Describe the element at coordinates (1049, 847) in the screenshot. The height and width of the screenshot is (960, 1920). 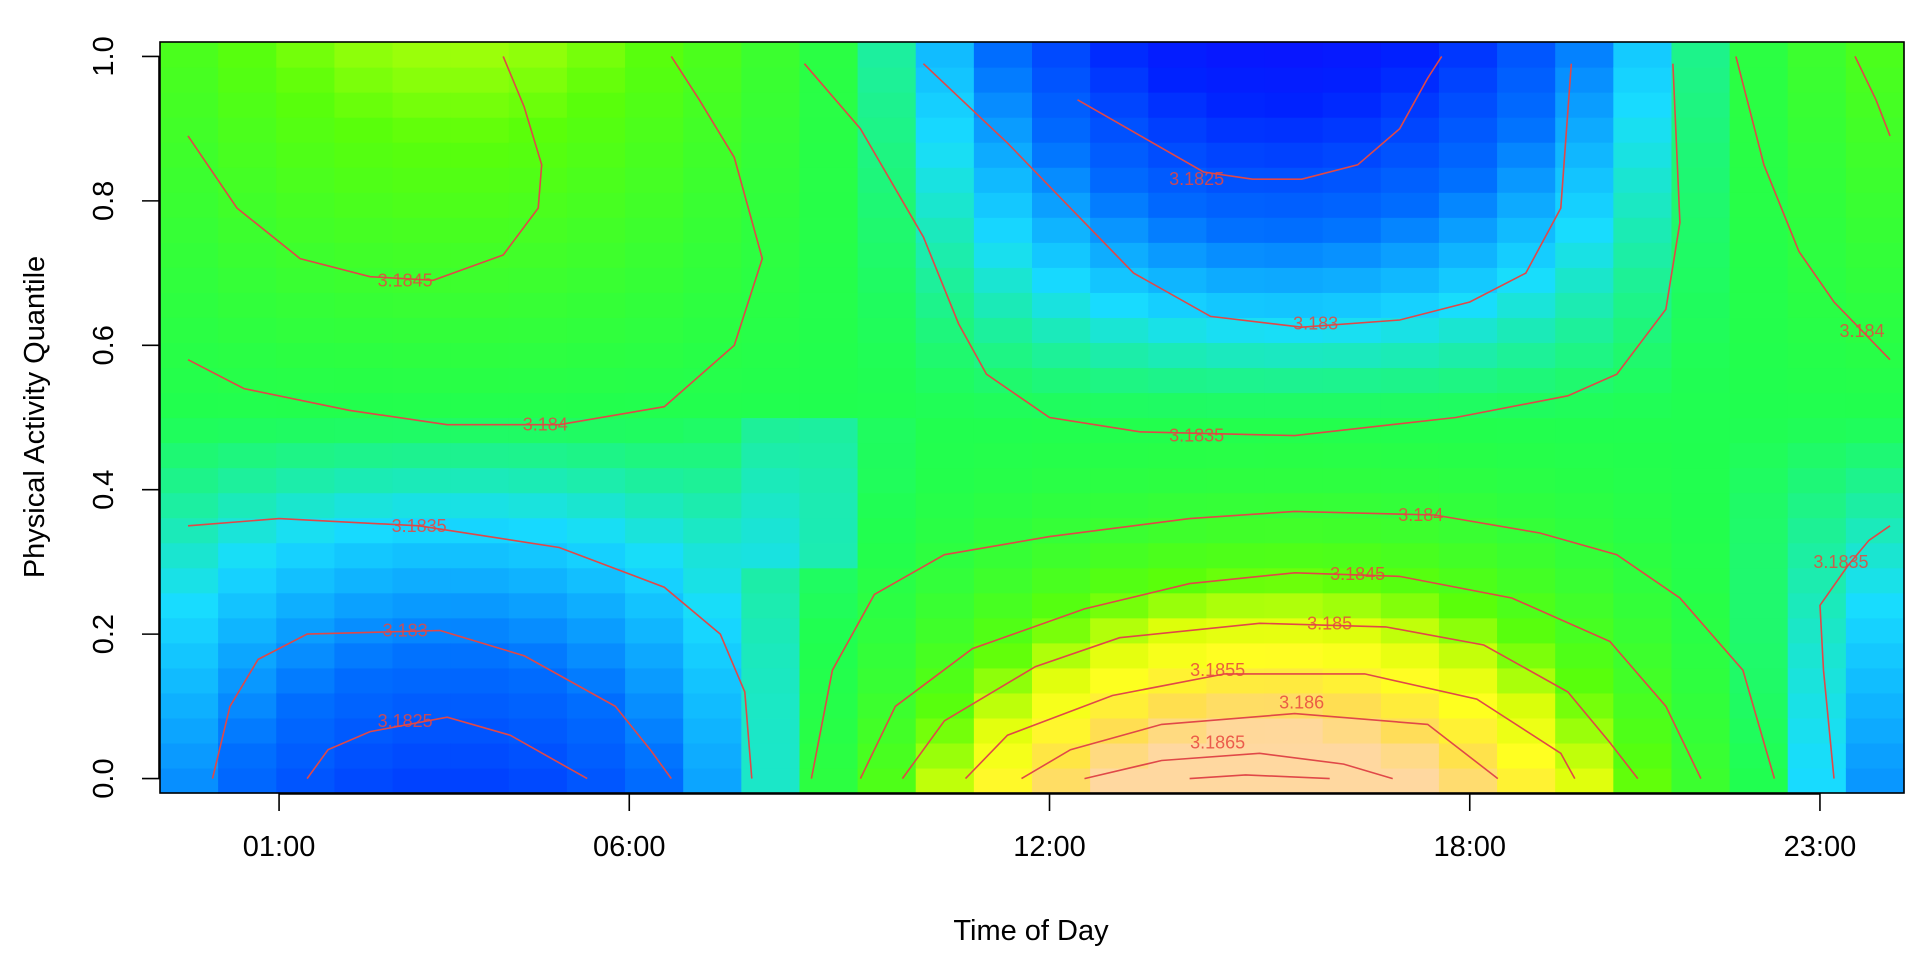
I see `x-tick-label: 12:00` at that location.